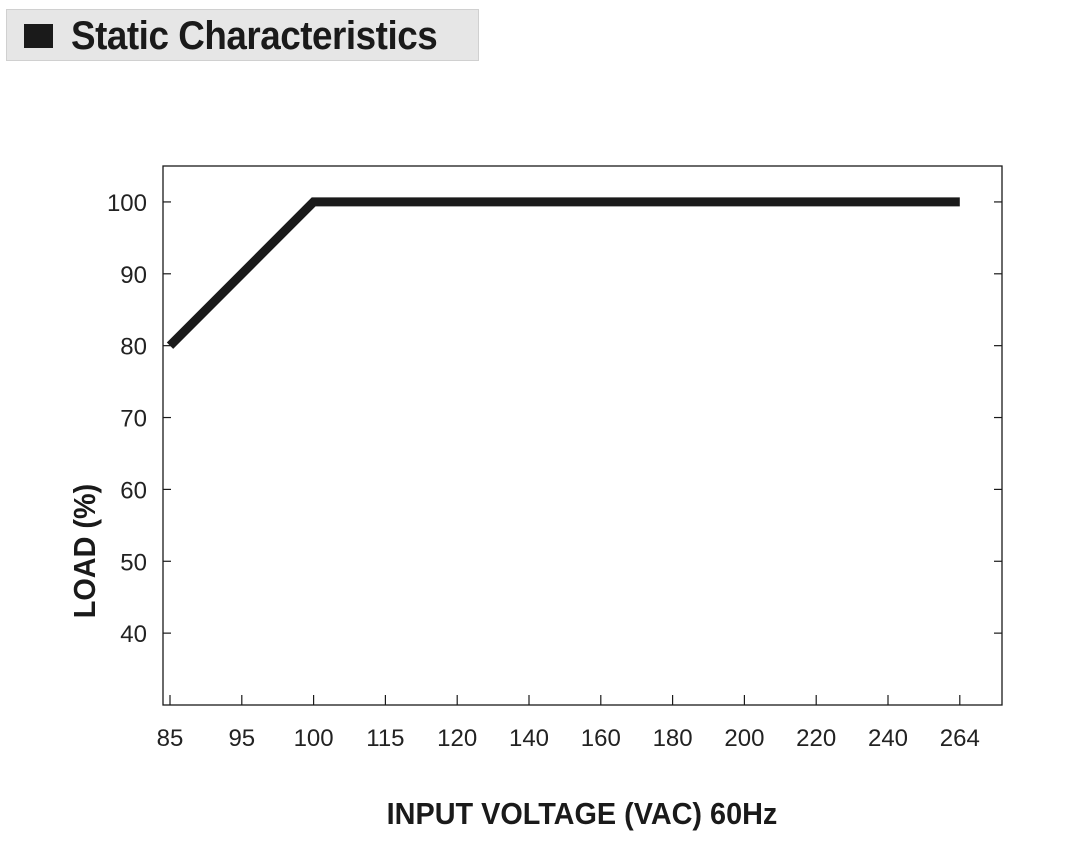 Image resolution: width=1069 pixels, height=849 pixels. Describe the element at coordinates (38, 36) in the screenshot. I see `square-bullet-icon` at that location.